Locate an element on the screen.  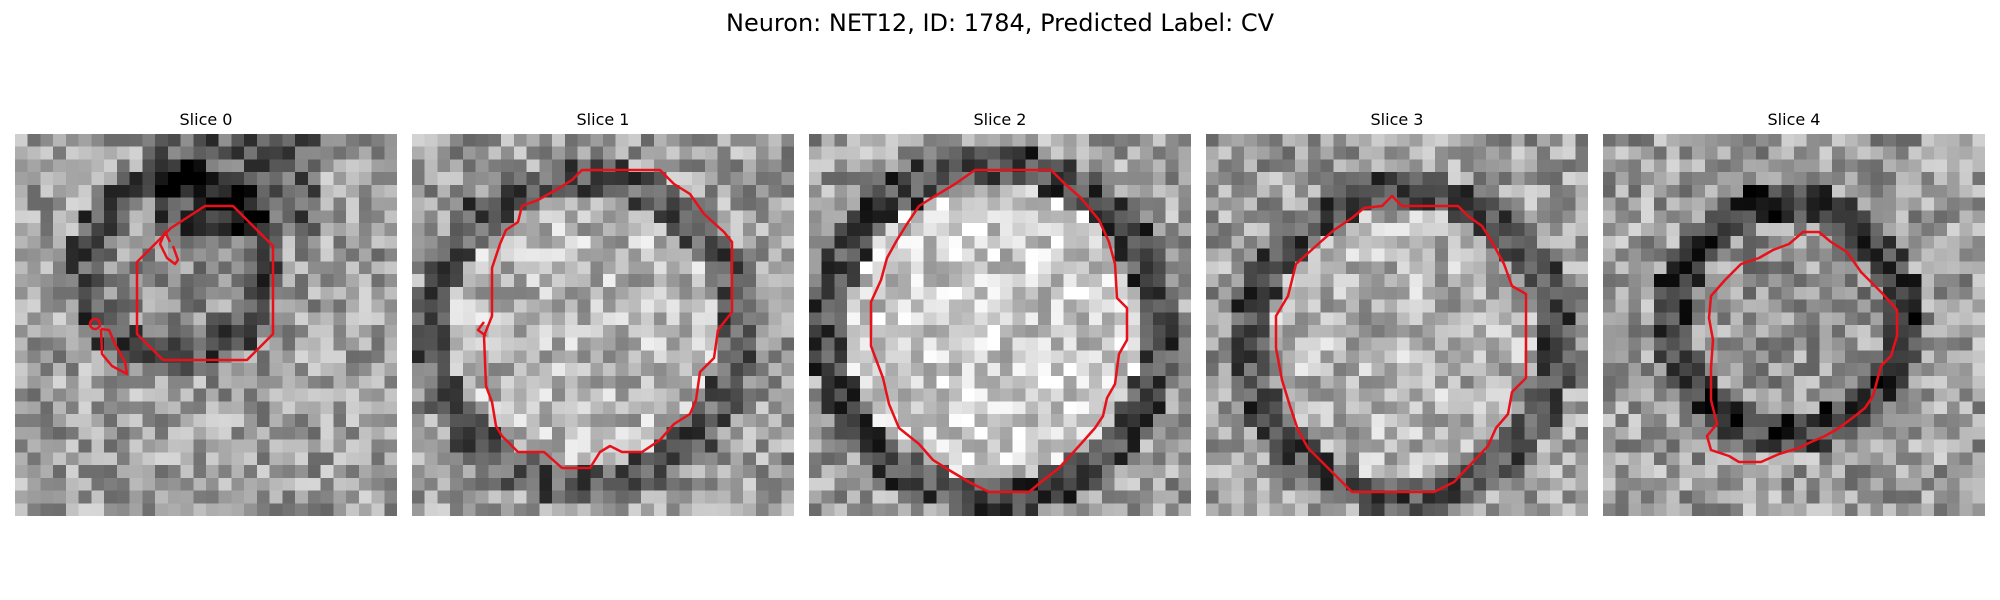
slice-title: Slice 2 is located at coordinates (1000, 119).